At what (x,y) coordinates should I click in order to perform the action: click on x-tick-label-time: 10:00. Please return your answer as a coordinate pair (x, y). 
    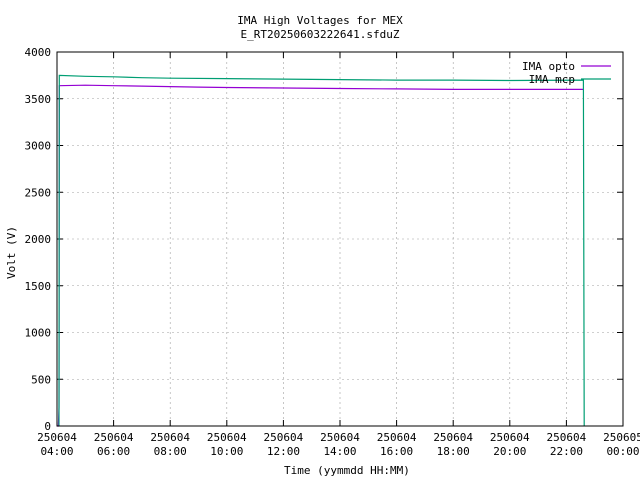
    Looking at the image, I should click on (226, 451).